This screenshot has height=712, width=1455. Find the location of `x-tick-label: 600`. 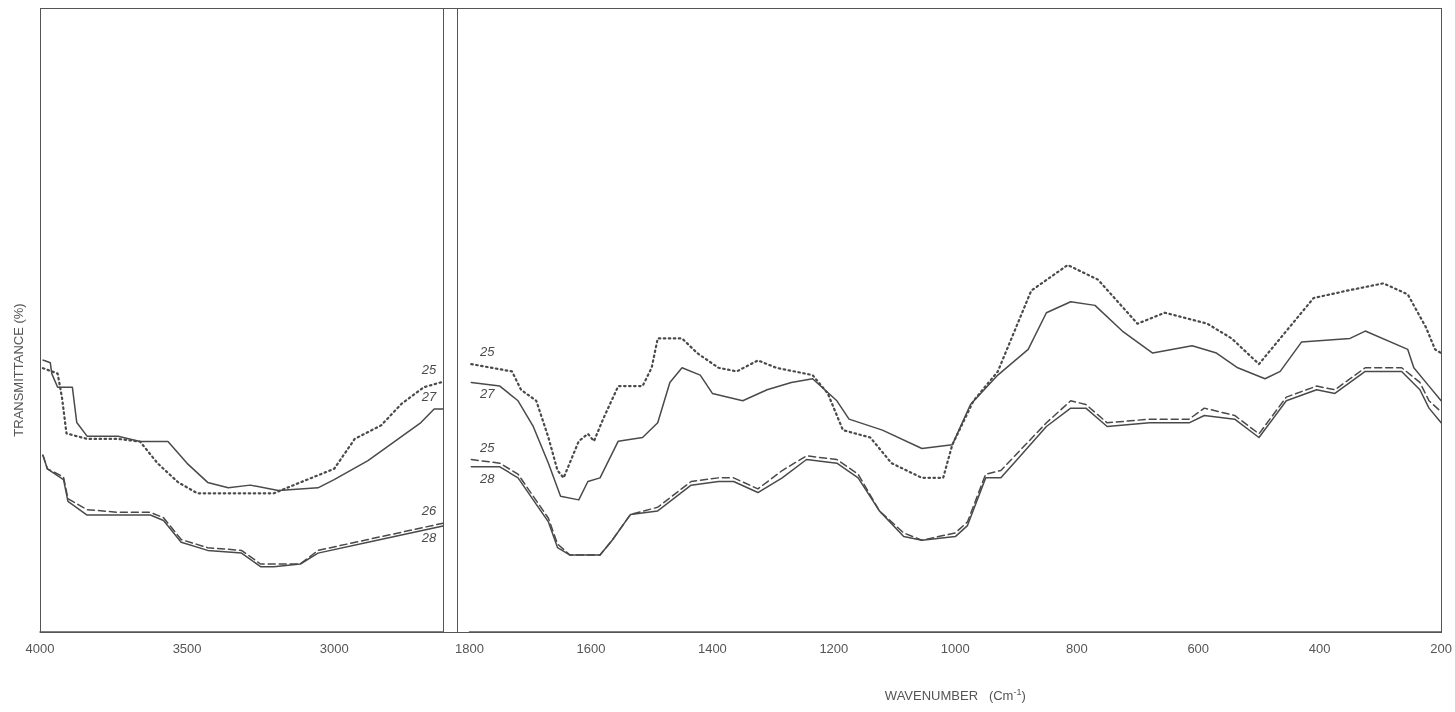

x-tick-label: 600 is located at coordinates (1198, 648).